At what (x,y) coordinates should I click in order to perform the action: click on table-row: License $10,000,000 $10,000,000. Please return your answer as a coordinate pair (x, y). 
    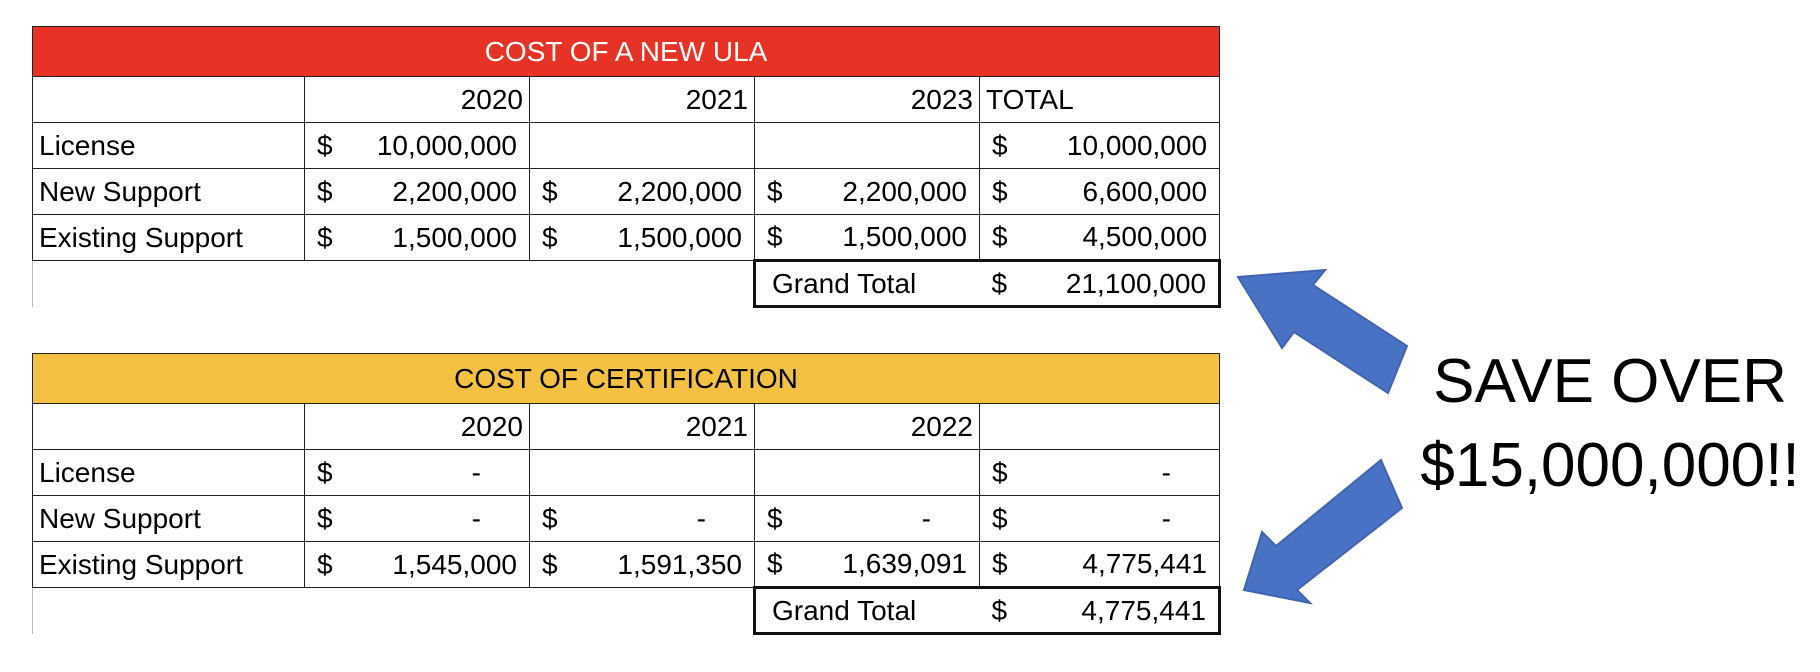
    Looking at the image, I should click on (626, 145).